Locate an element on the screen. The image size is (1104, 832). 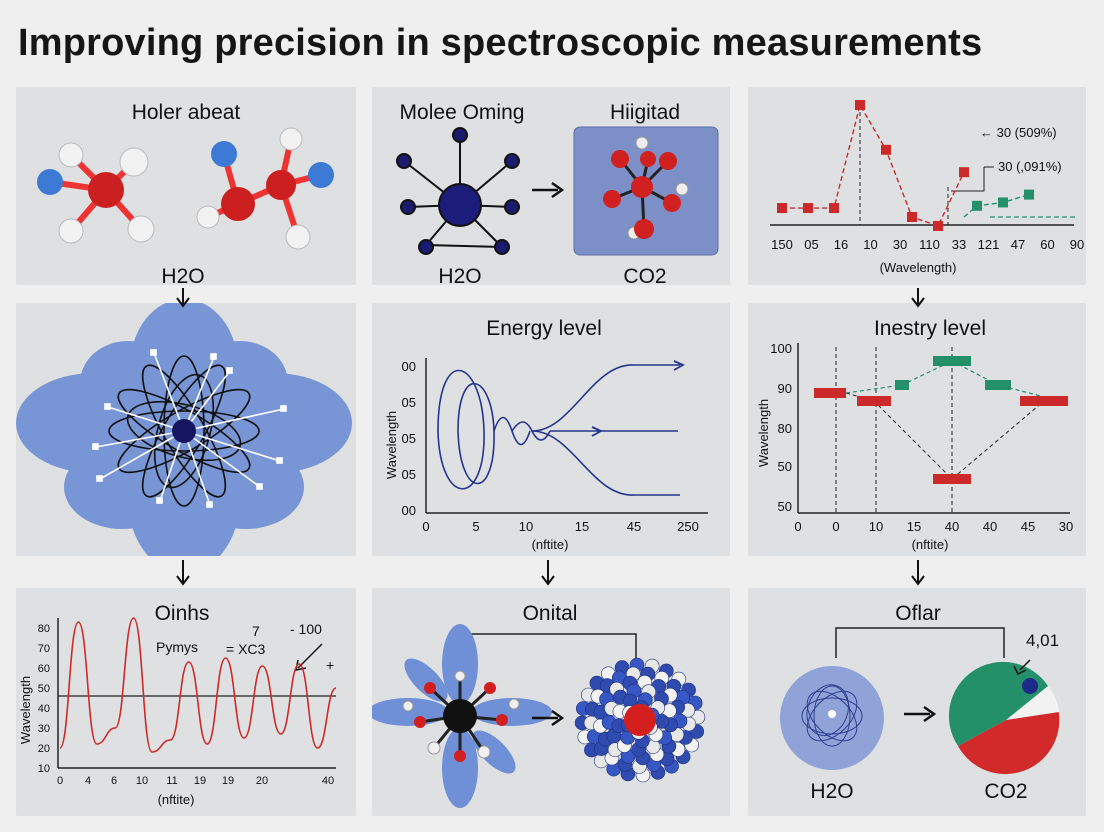
chart-note: Pymys is located at coordinates (177, 647).